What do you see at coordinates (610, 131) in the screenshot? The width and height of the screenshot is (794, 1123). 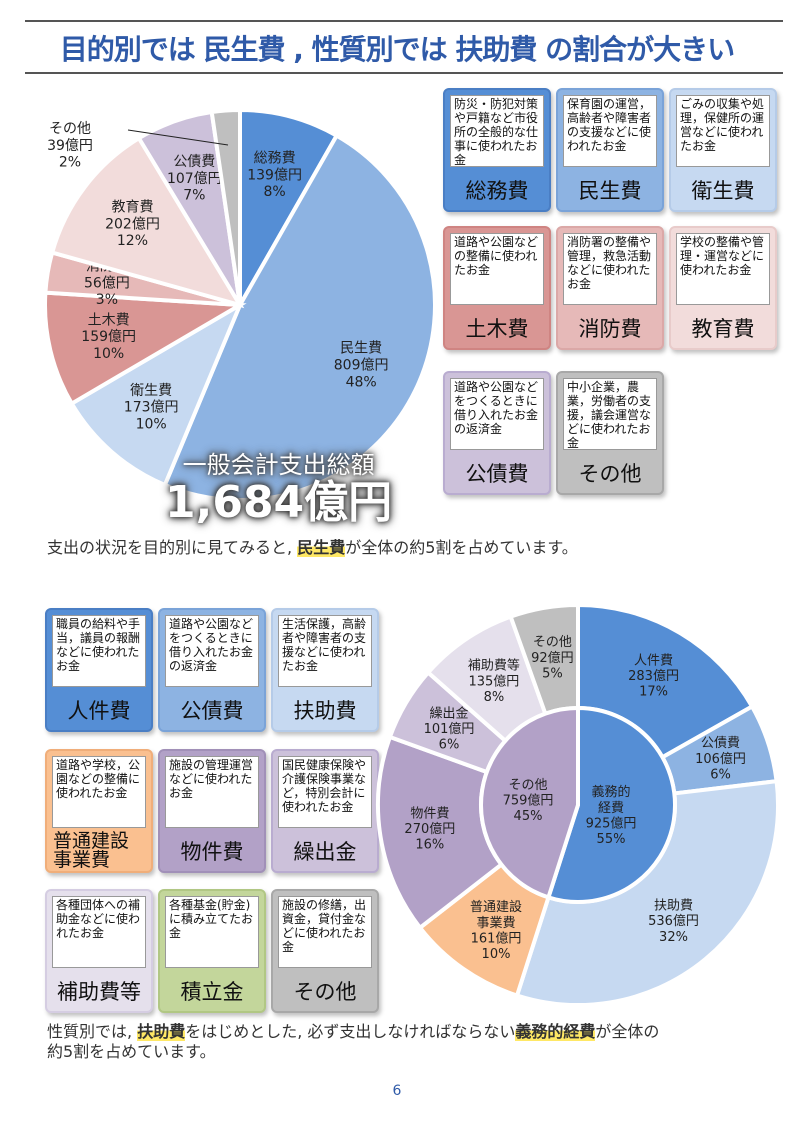 I see `purpose-card-desc: 保育園の運営，高齢者や障害者の支援などに使われたお金` at bounding box center [610, 131].